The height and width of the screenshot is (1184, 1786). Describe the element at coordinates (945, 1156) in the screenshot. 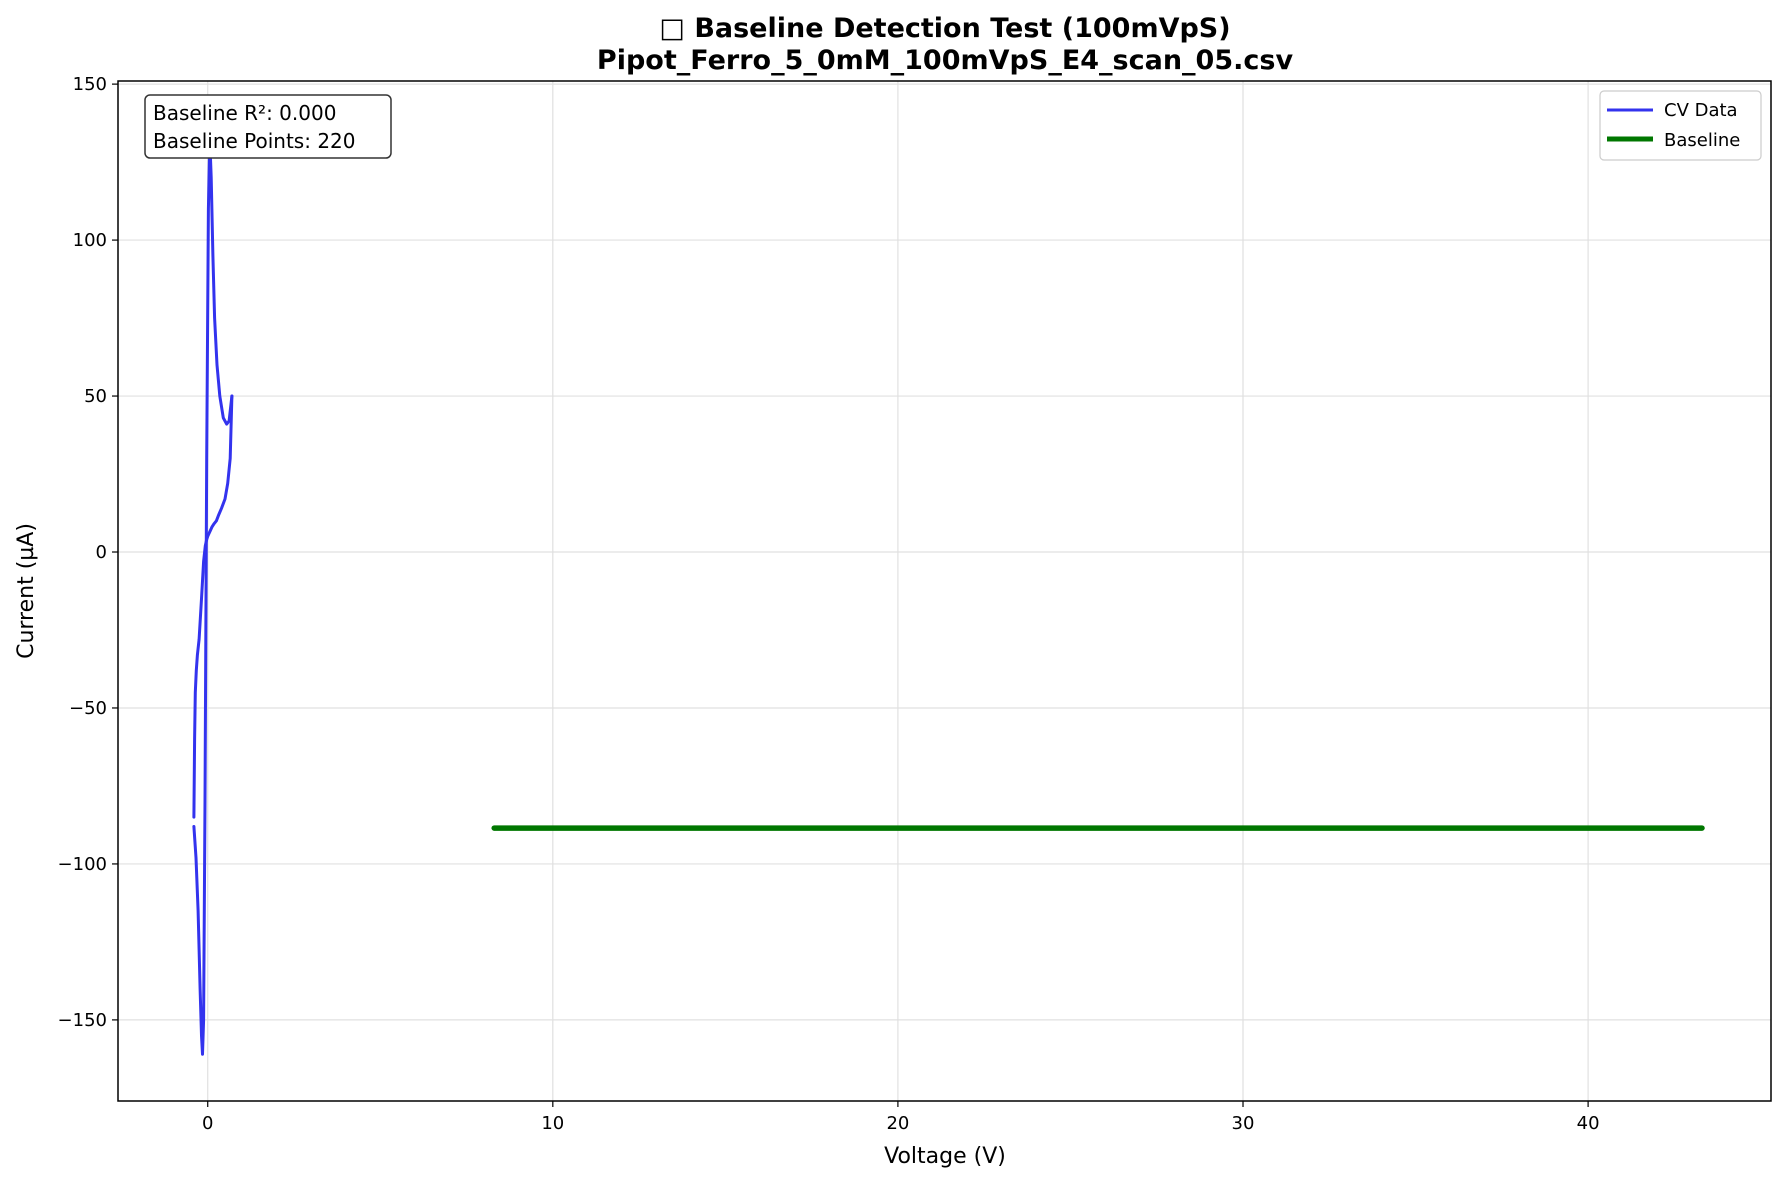

I see `x-axis-label: Voltage (V)` at that location.